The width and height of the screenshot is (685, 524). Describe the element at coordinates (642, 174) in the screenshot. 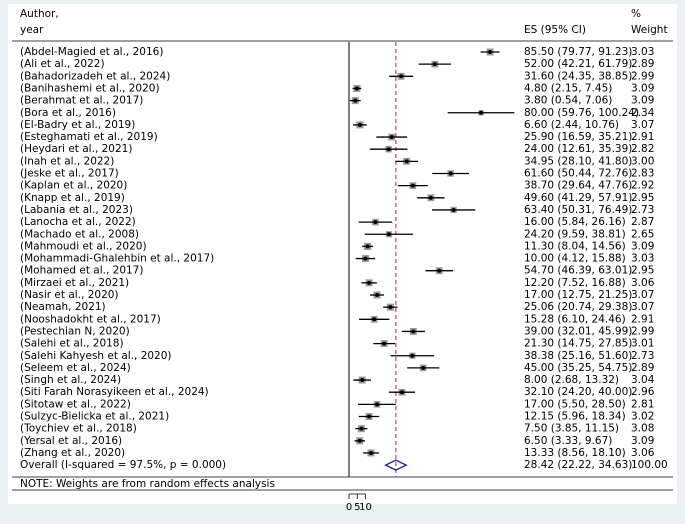

I see `weight-label: 2.83` at that location.